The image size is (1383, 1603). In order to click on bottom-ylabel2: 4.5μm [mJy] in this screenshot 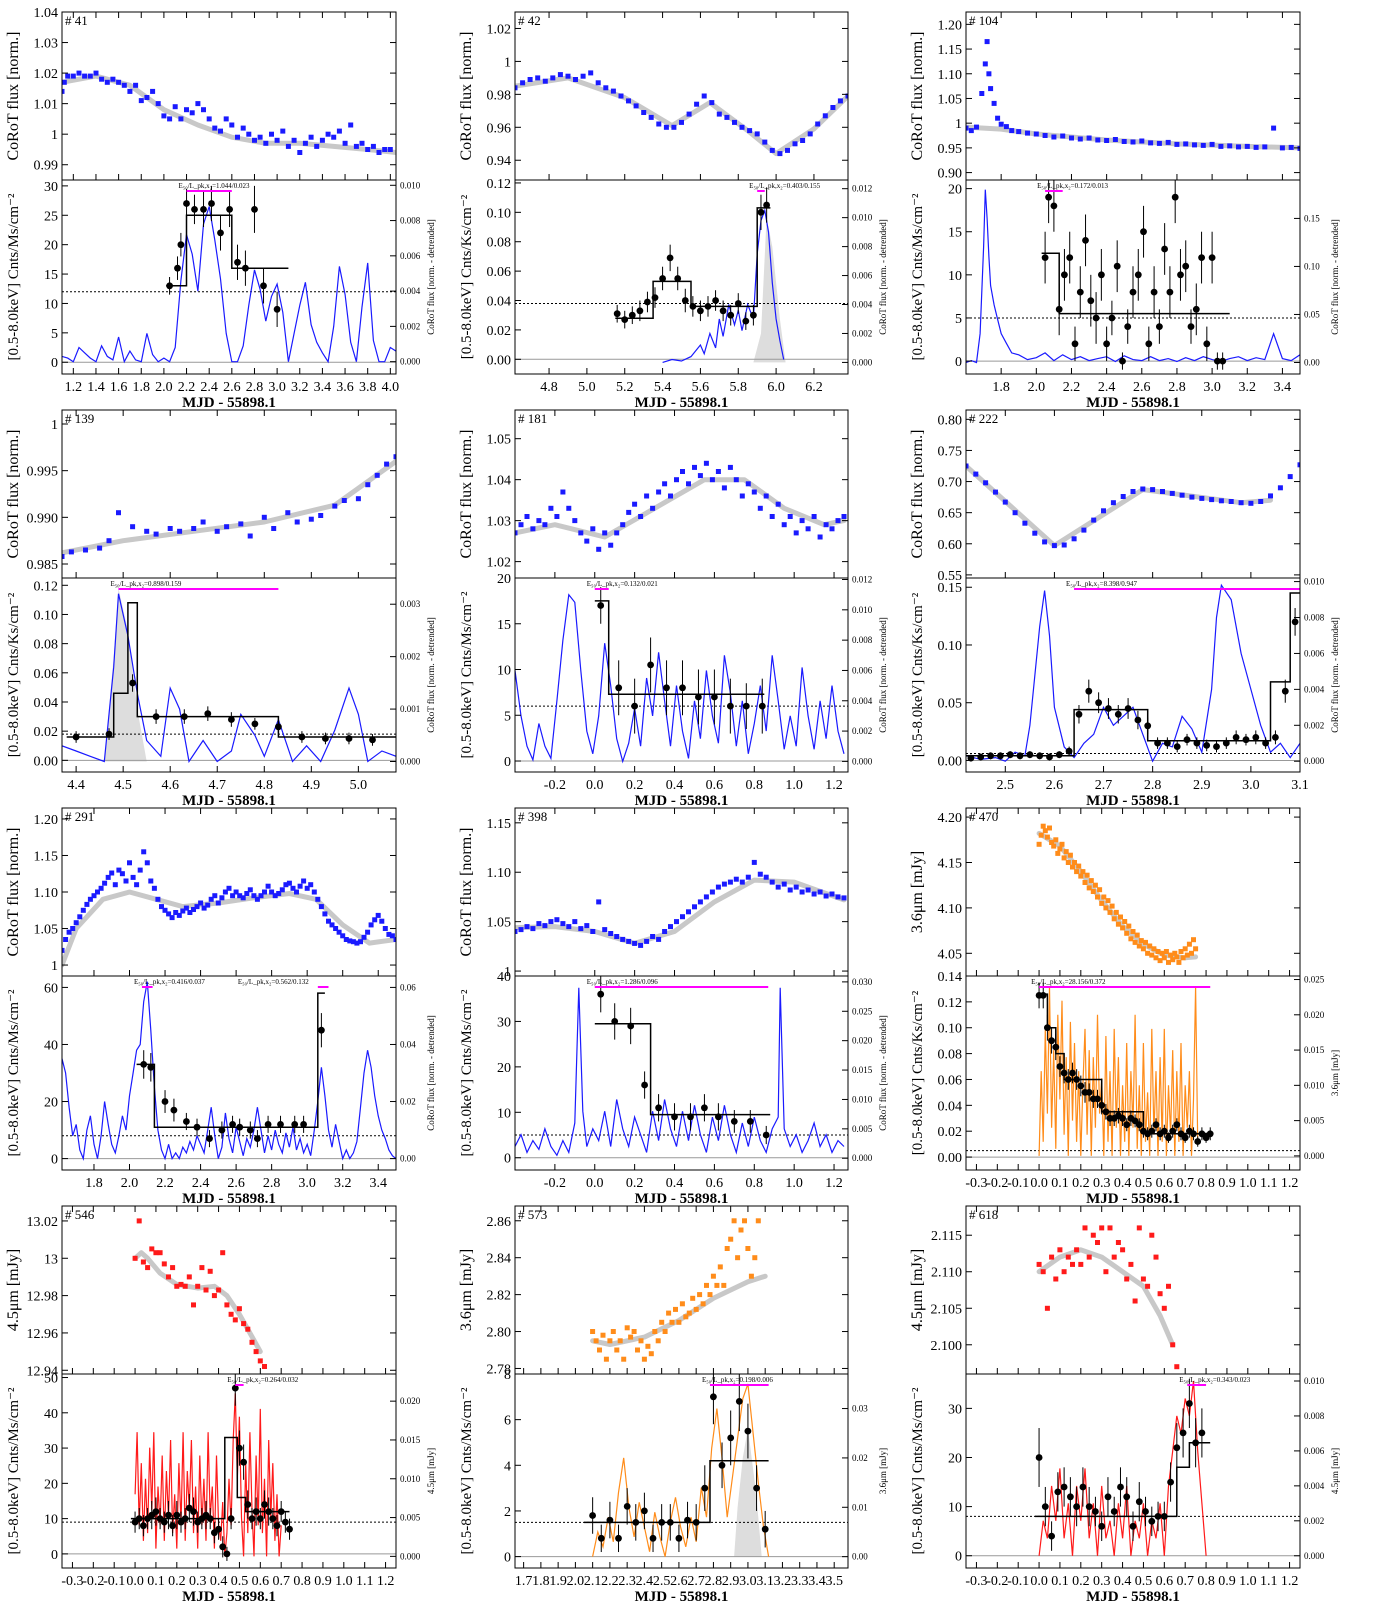, I will do `click(1335, 1471)`.